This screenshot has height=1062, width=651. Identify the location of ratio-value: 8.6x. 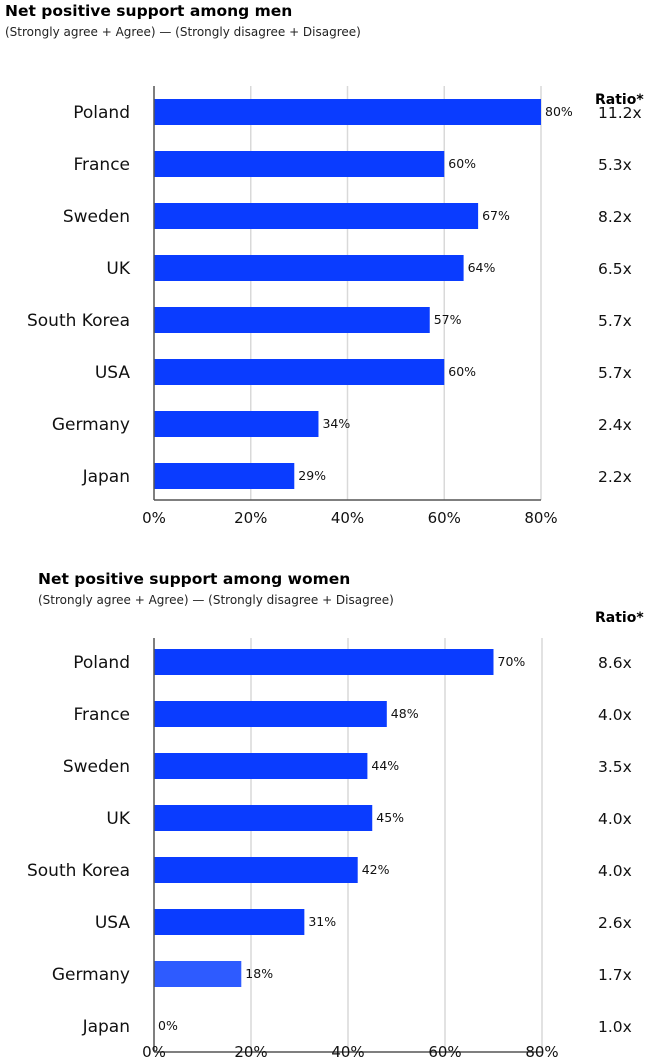
(615, 663).